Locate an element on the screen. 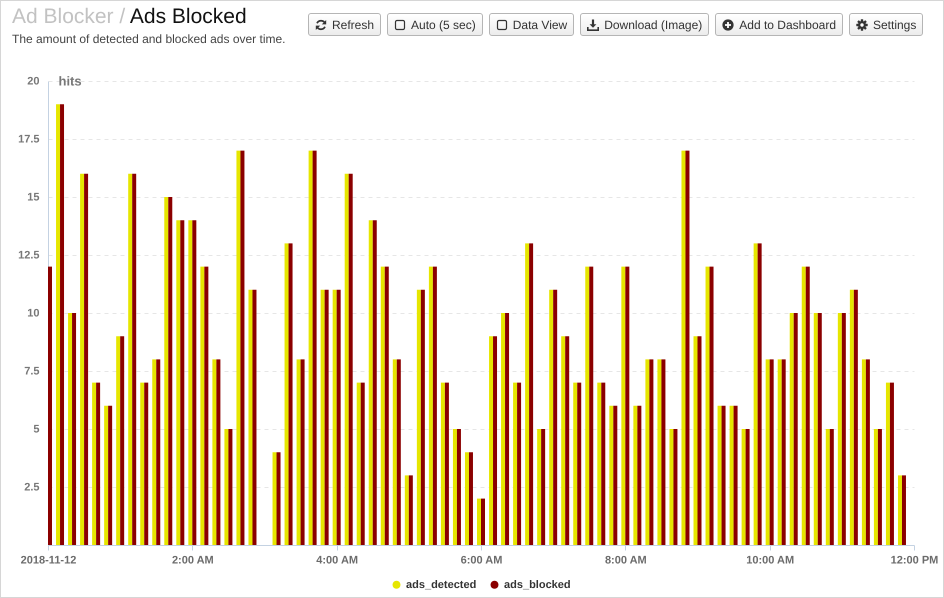 The image size is (944, 598). y-tick-label: 2.5 is located at coordinates (32, 488).